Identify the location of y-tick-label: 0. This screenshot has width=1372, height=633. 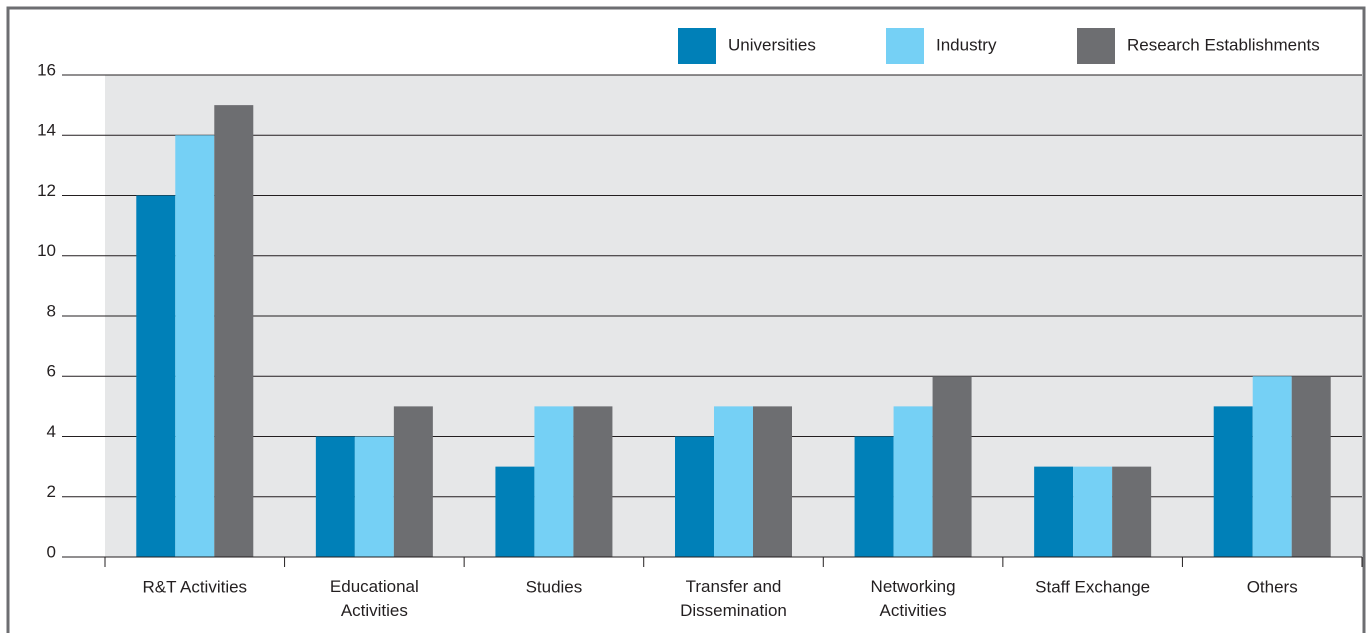
(51, 551).